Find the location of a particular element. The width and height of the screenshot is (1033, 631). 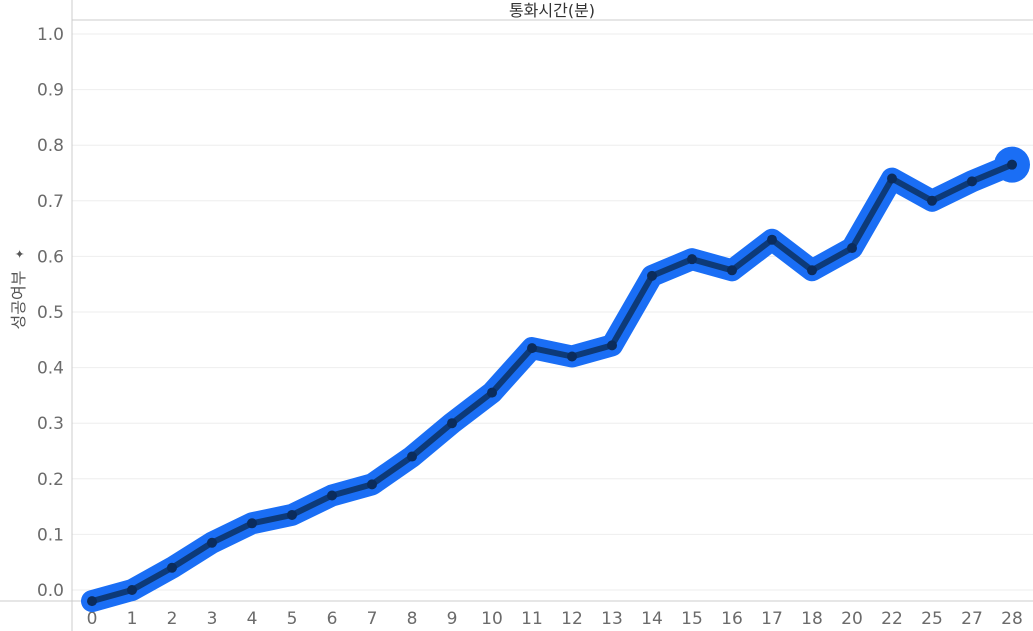

x-tick-label: 1 is located at coordinates (132, 619).